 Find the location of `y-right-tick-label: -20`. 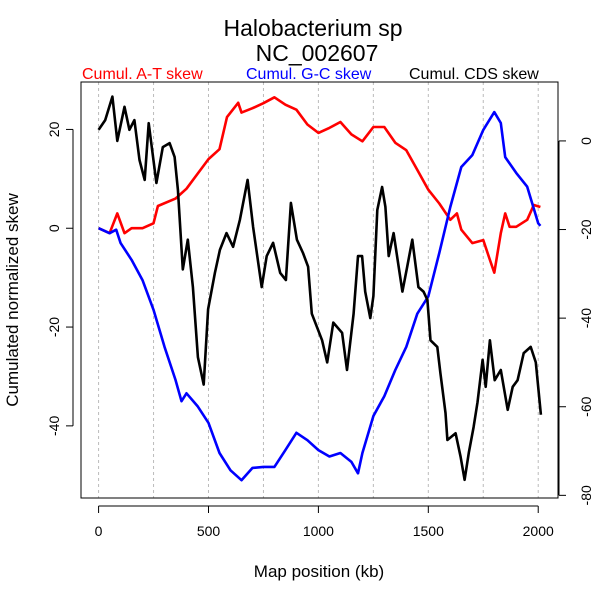

y-right-tick-label: -20 is located at coordinates (586, 229).